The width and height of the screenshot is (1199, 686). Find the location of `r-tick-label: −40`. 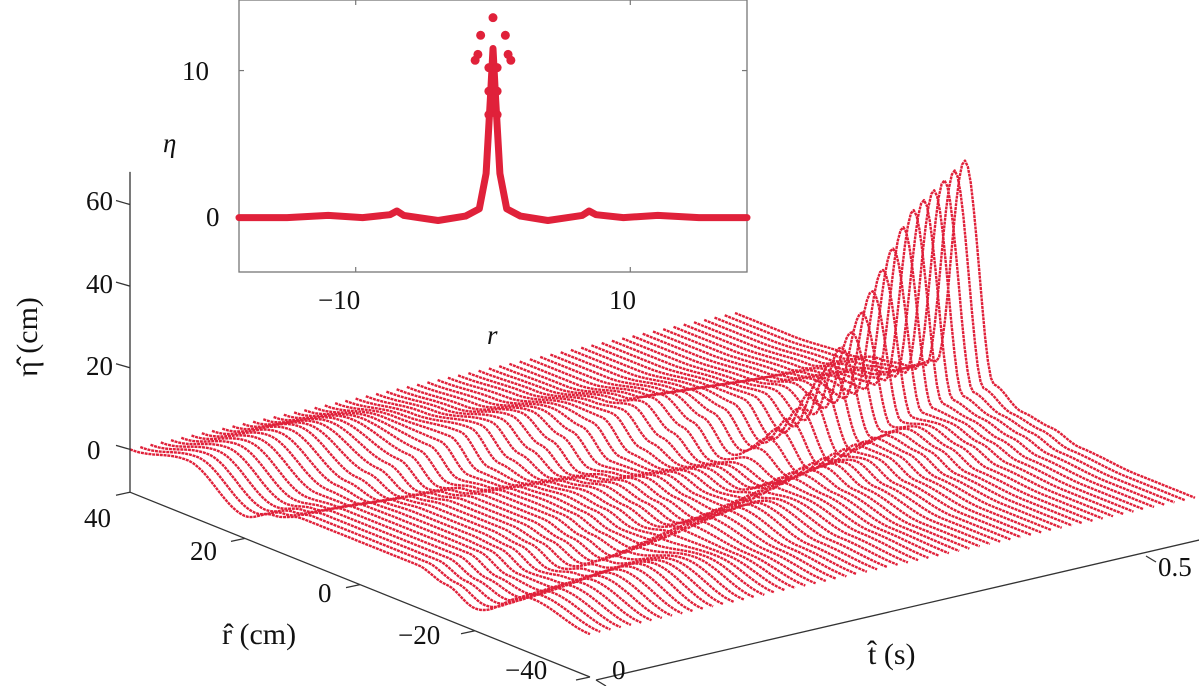

r-tick-label: −40 is located at coordinates (526, 670).